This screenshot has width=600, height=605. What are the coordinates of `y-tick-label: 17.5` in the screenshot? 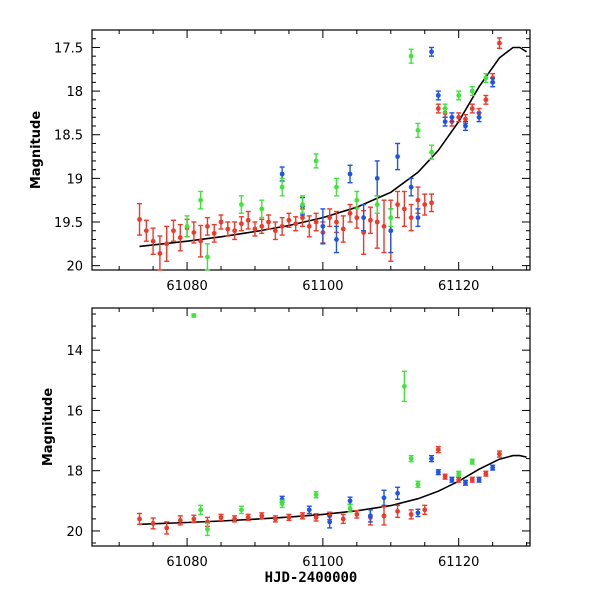 It's located at (68, 48).